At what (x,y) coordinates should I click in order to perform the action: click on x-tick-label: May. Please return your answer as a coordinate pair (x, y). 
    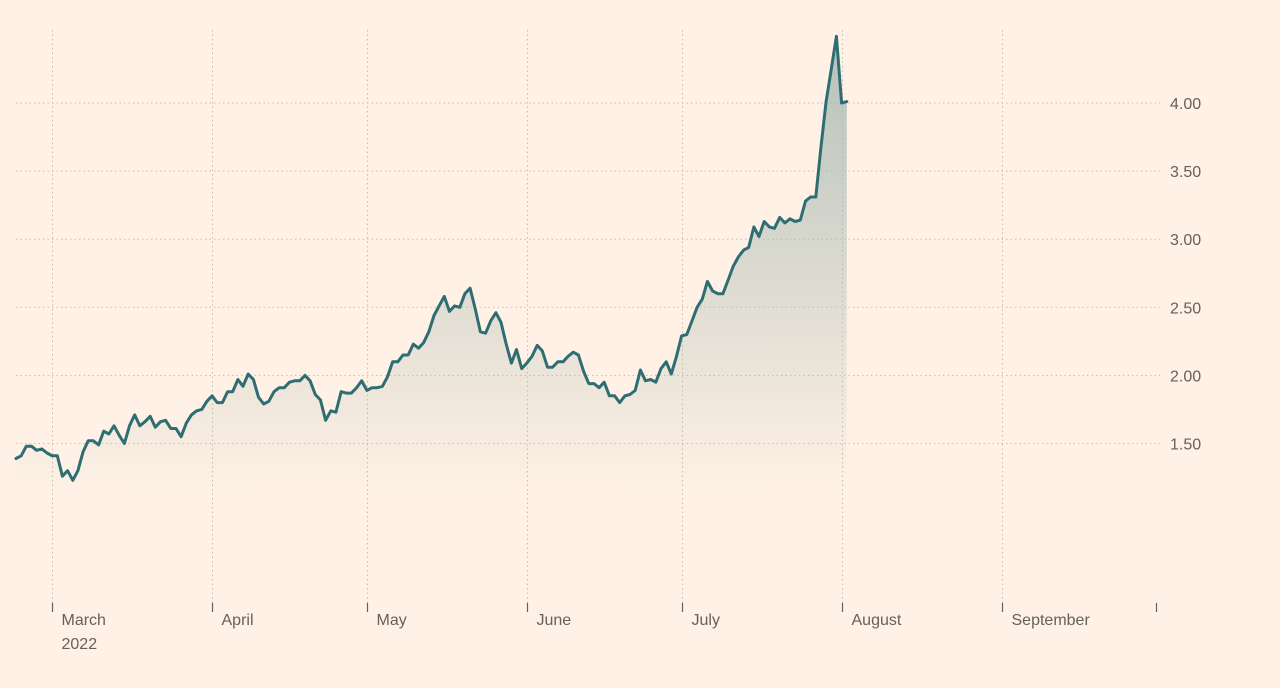
    Looking at the image, I should click on (392, 620).